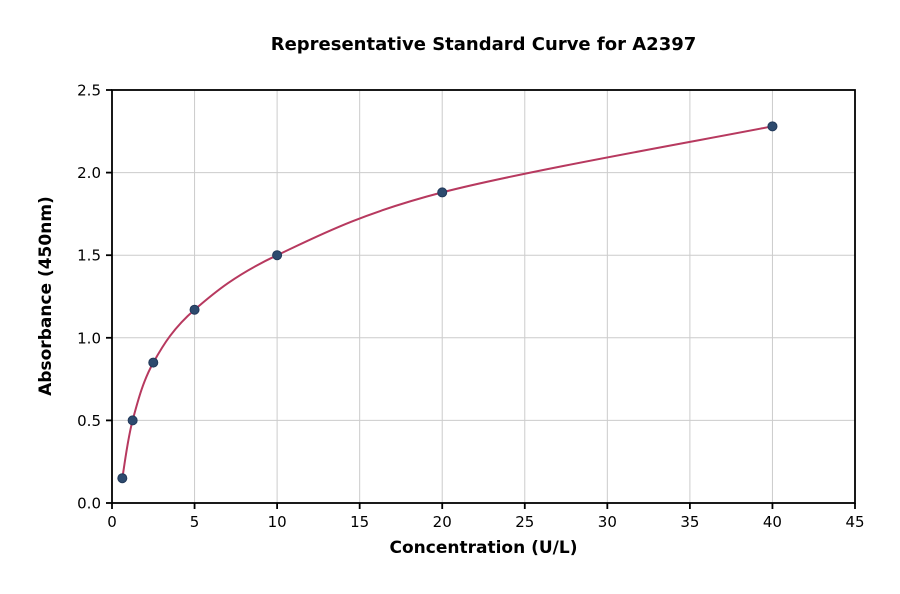 The image size is (900, 594). I want to click on x-tick-label: 5, so click(195, 522).